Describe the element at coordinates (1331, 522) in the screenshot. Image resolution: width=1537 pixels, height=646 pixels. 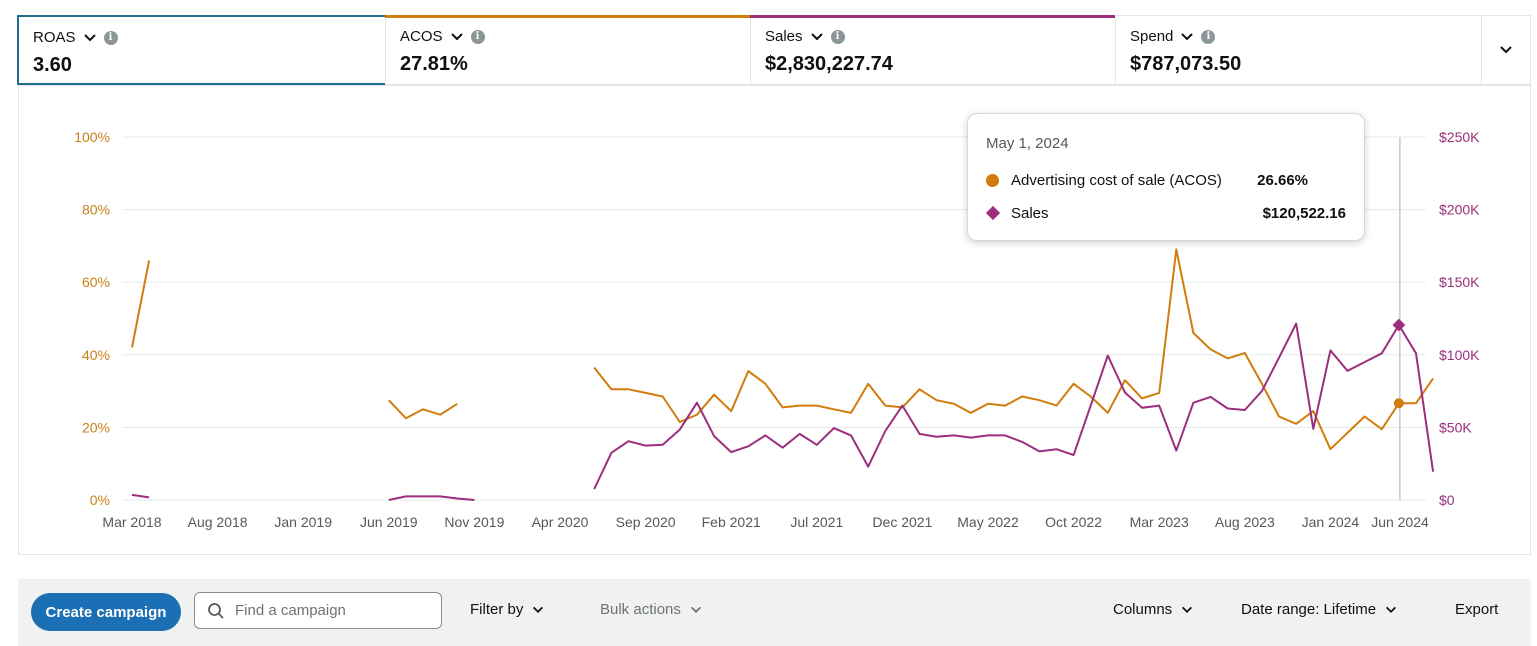
I see `x-axis-tick-label: Jan 2024` at that location.